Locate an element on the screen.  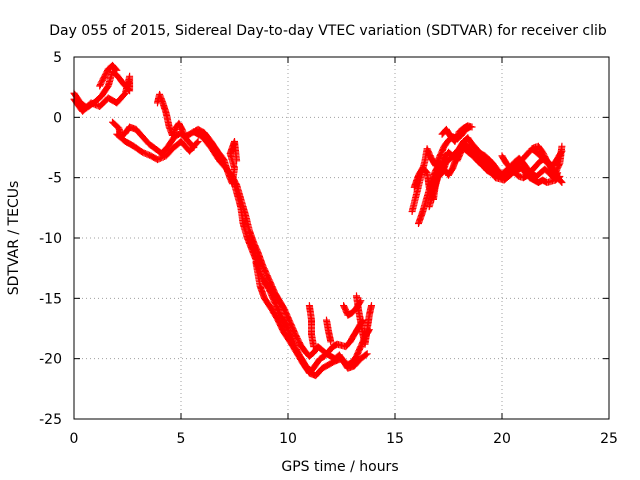
y-axis-label: SDTVAR / TECUs is located at coordinates (14, 238).